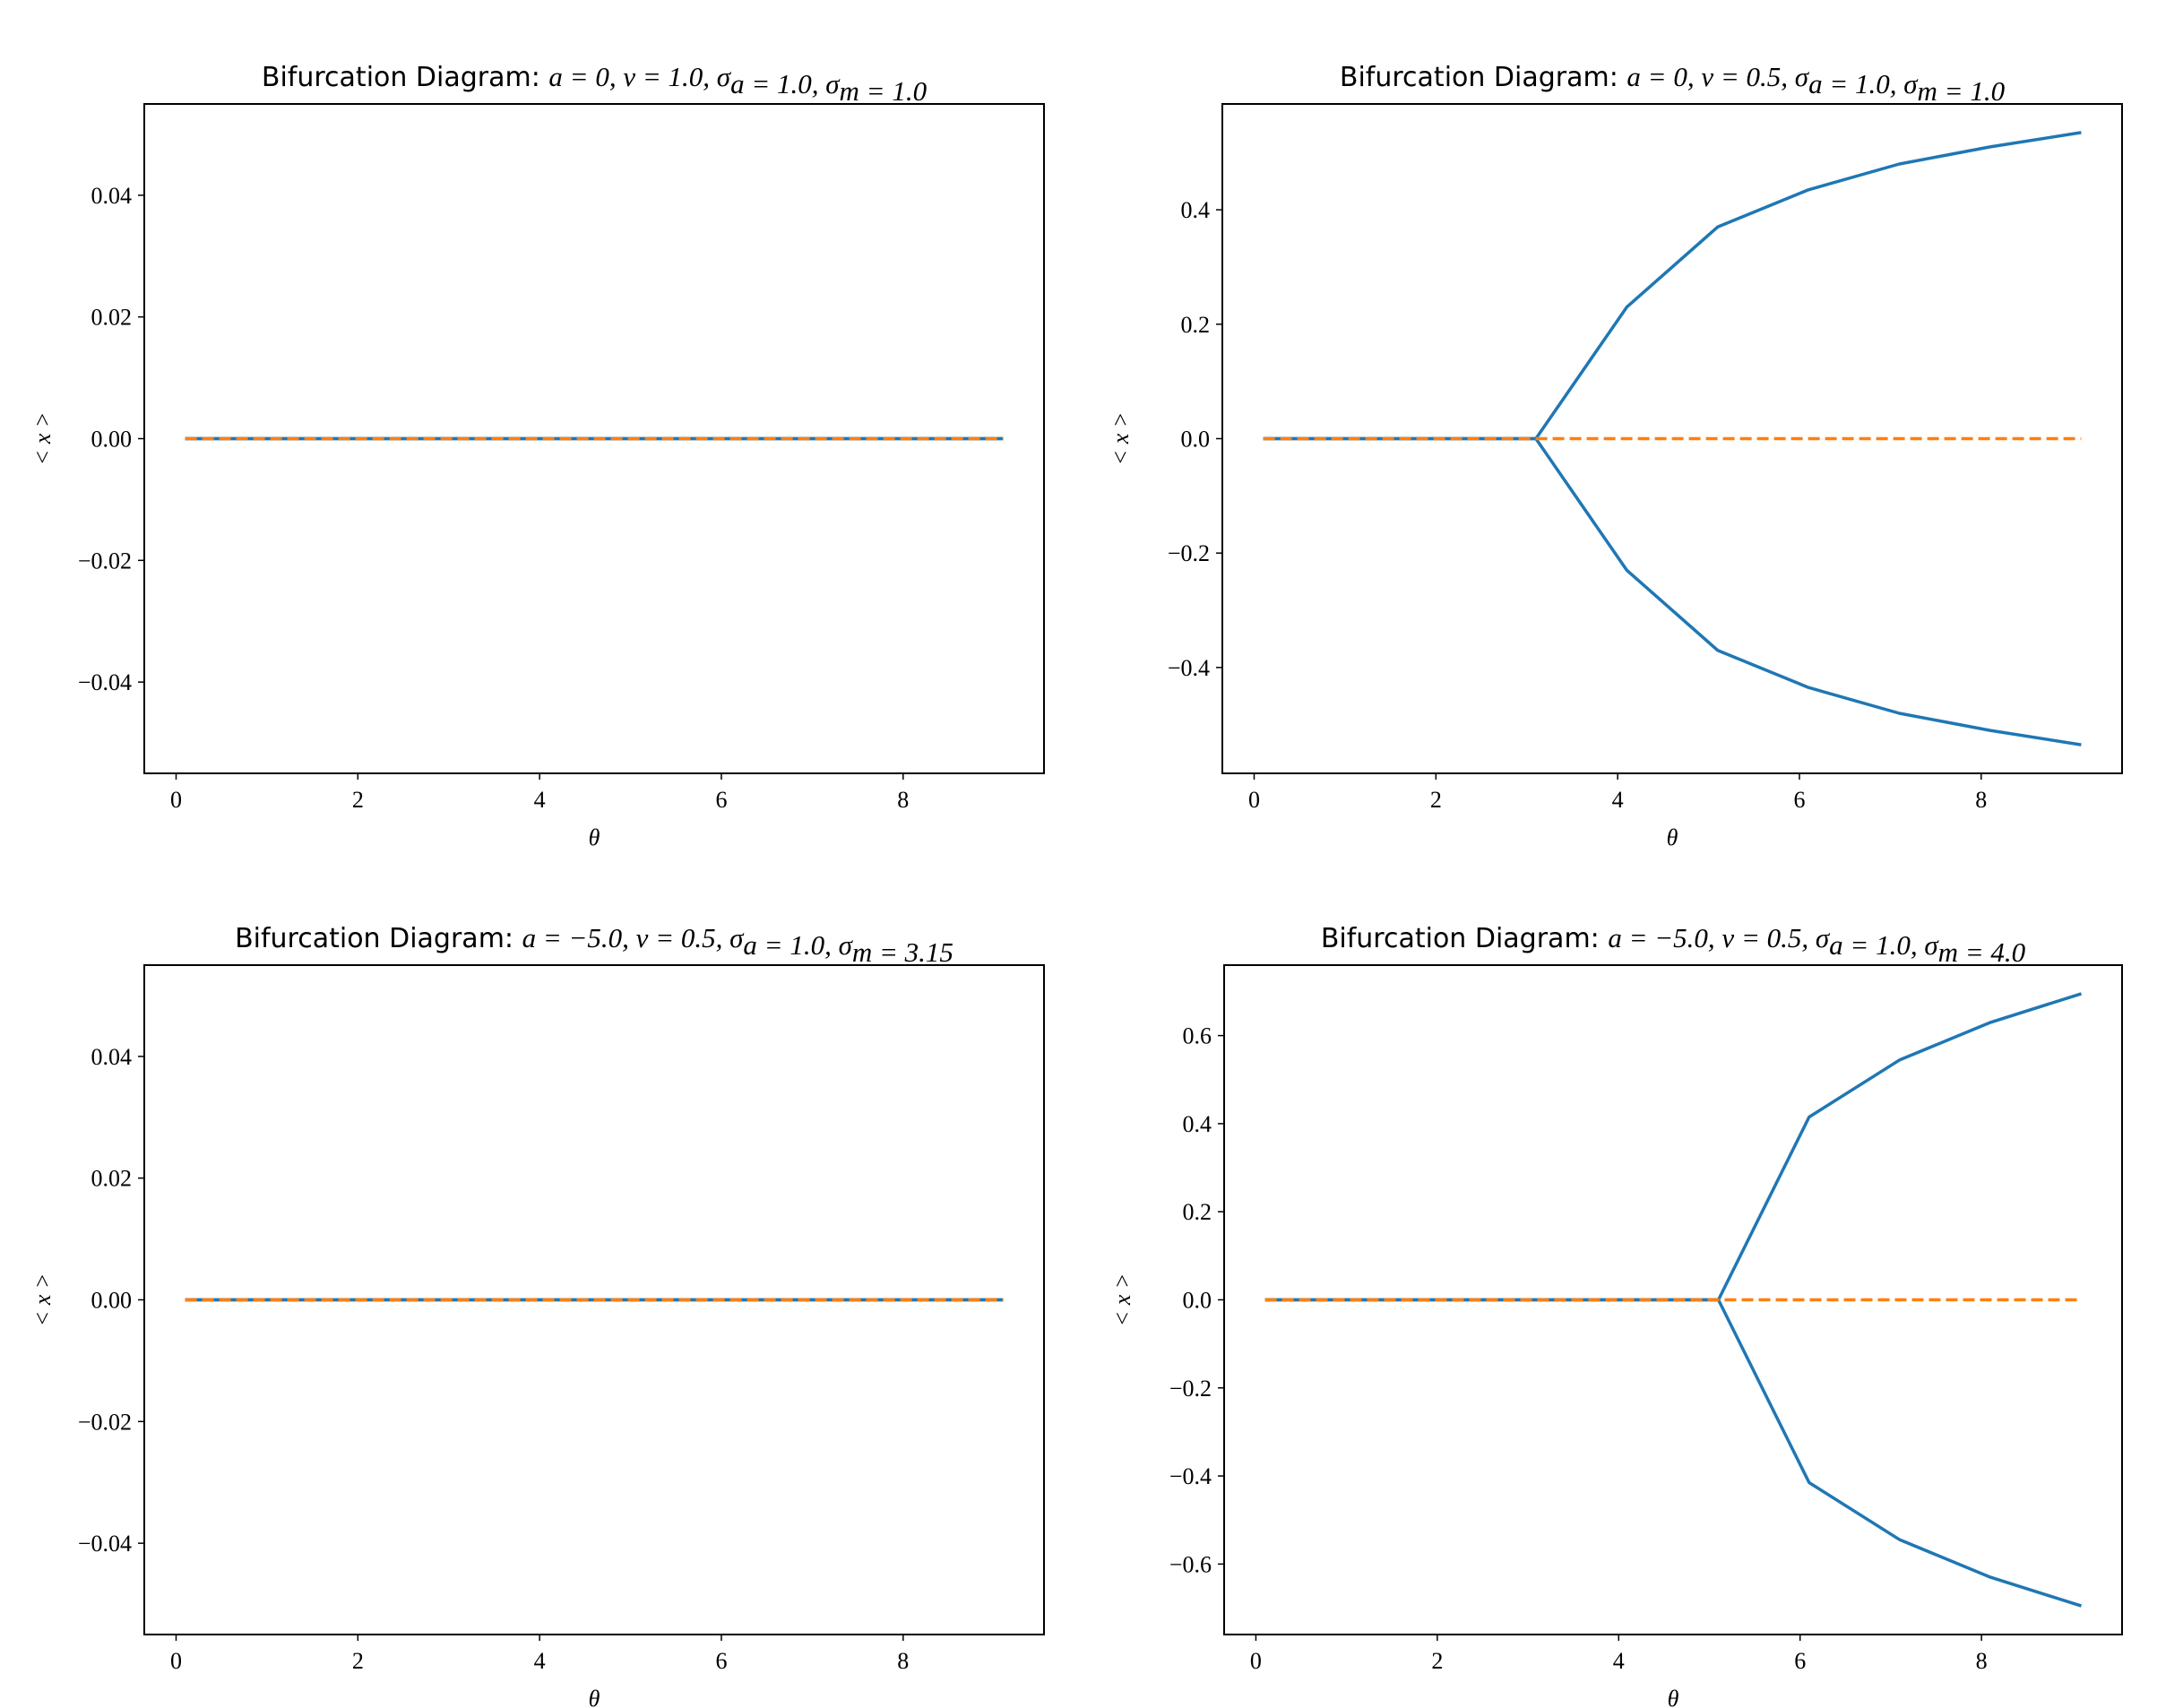 The height and width of the screenshot is (1708, 2183). Describe the element at coordinates (913, 952) in the screenshot. I see `chart-title-math-part: = 3.15` at that location.